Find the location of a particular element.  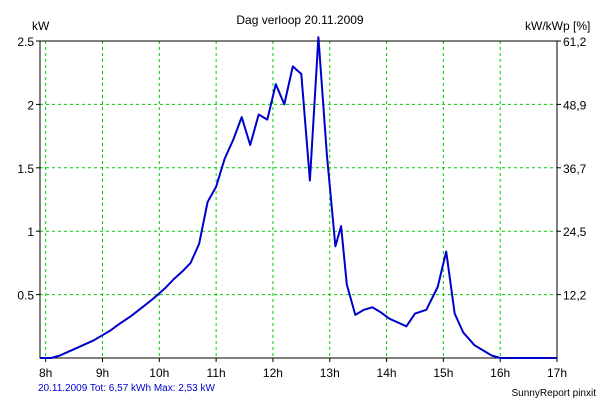

x-tick-label: 16h is located at coordinates (500, 373).